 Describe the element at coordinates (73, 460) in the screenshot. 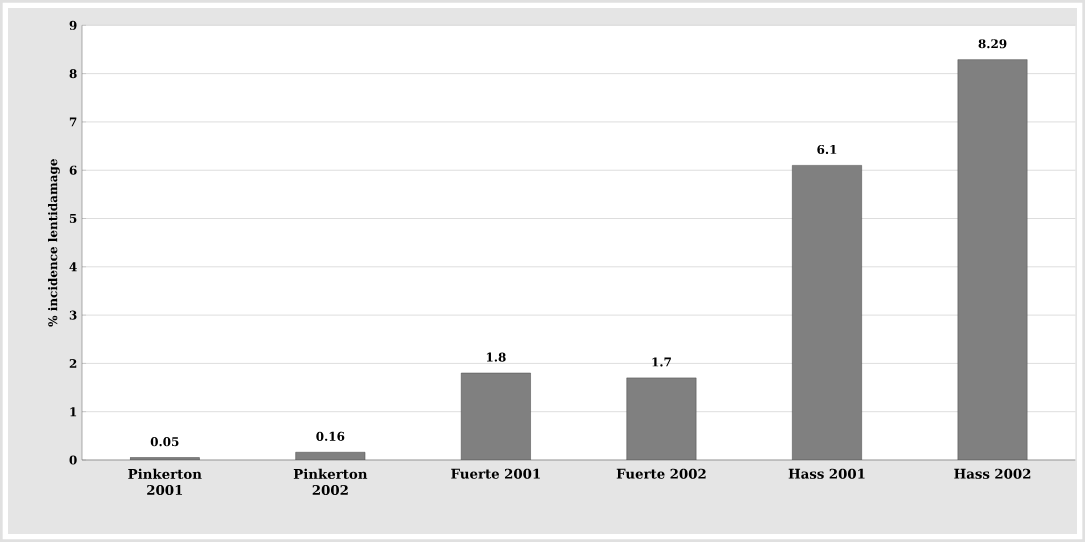

I see `y-tick-label: 0` at that location.